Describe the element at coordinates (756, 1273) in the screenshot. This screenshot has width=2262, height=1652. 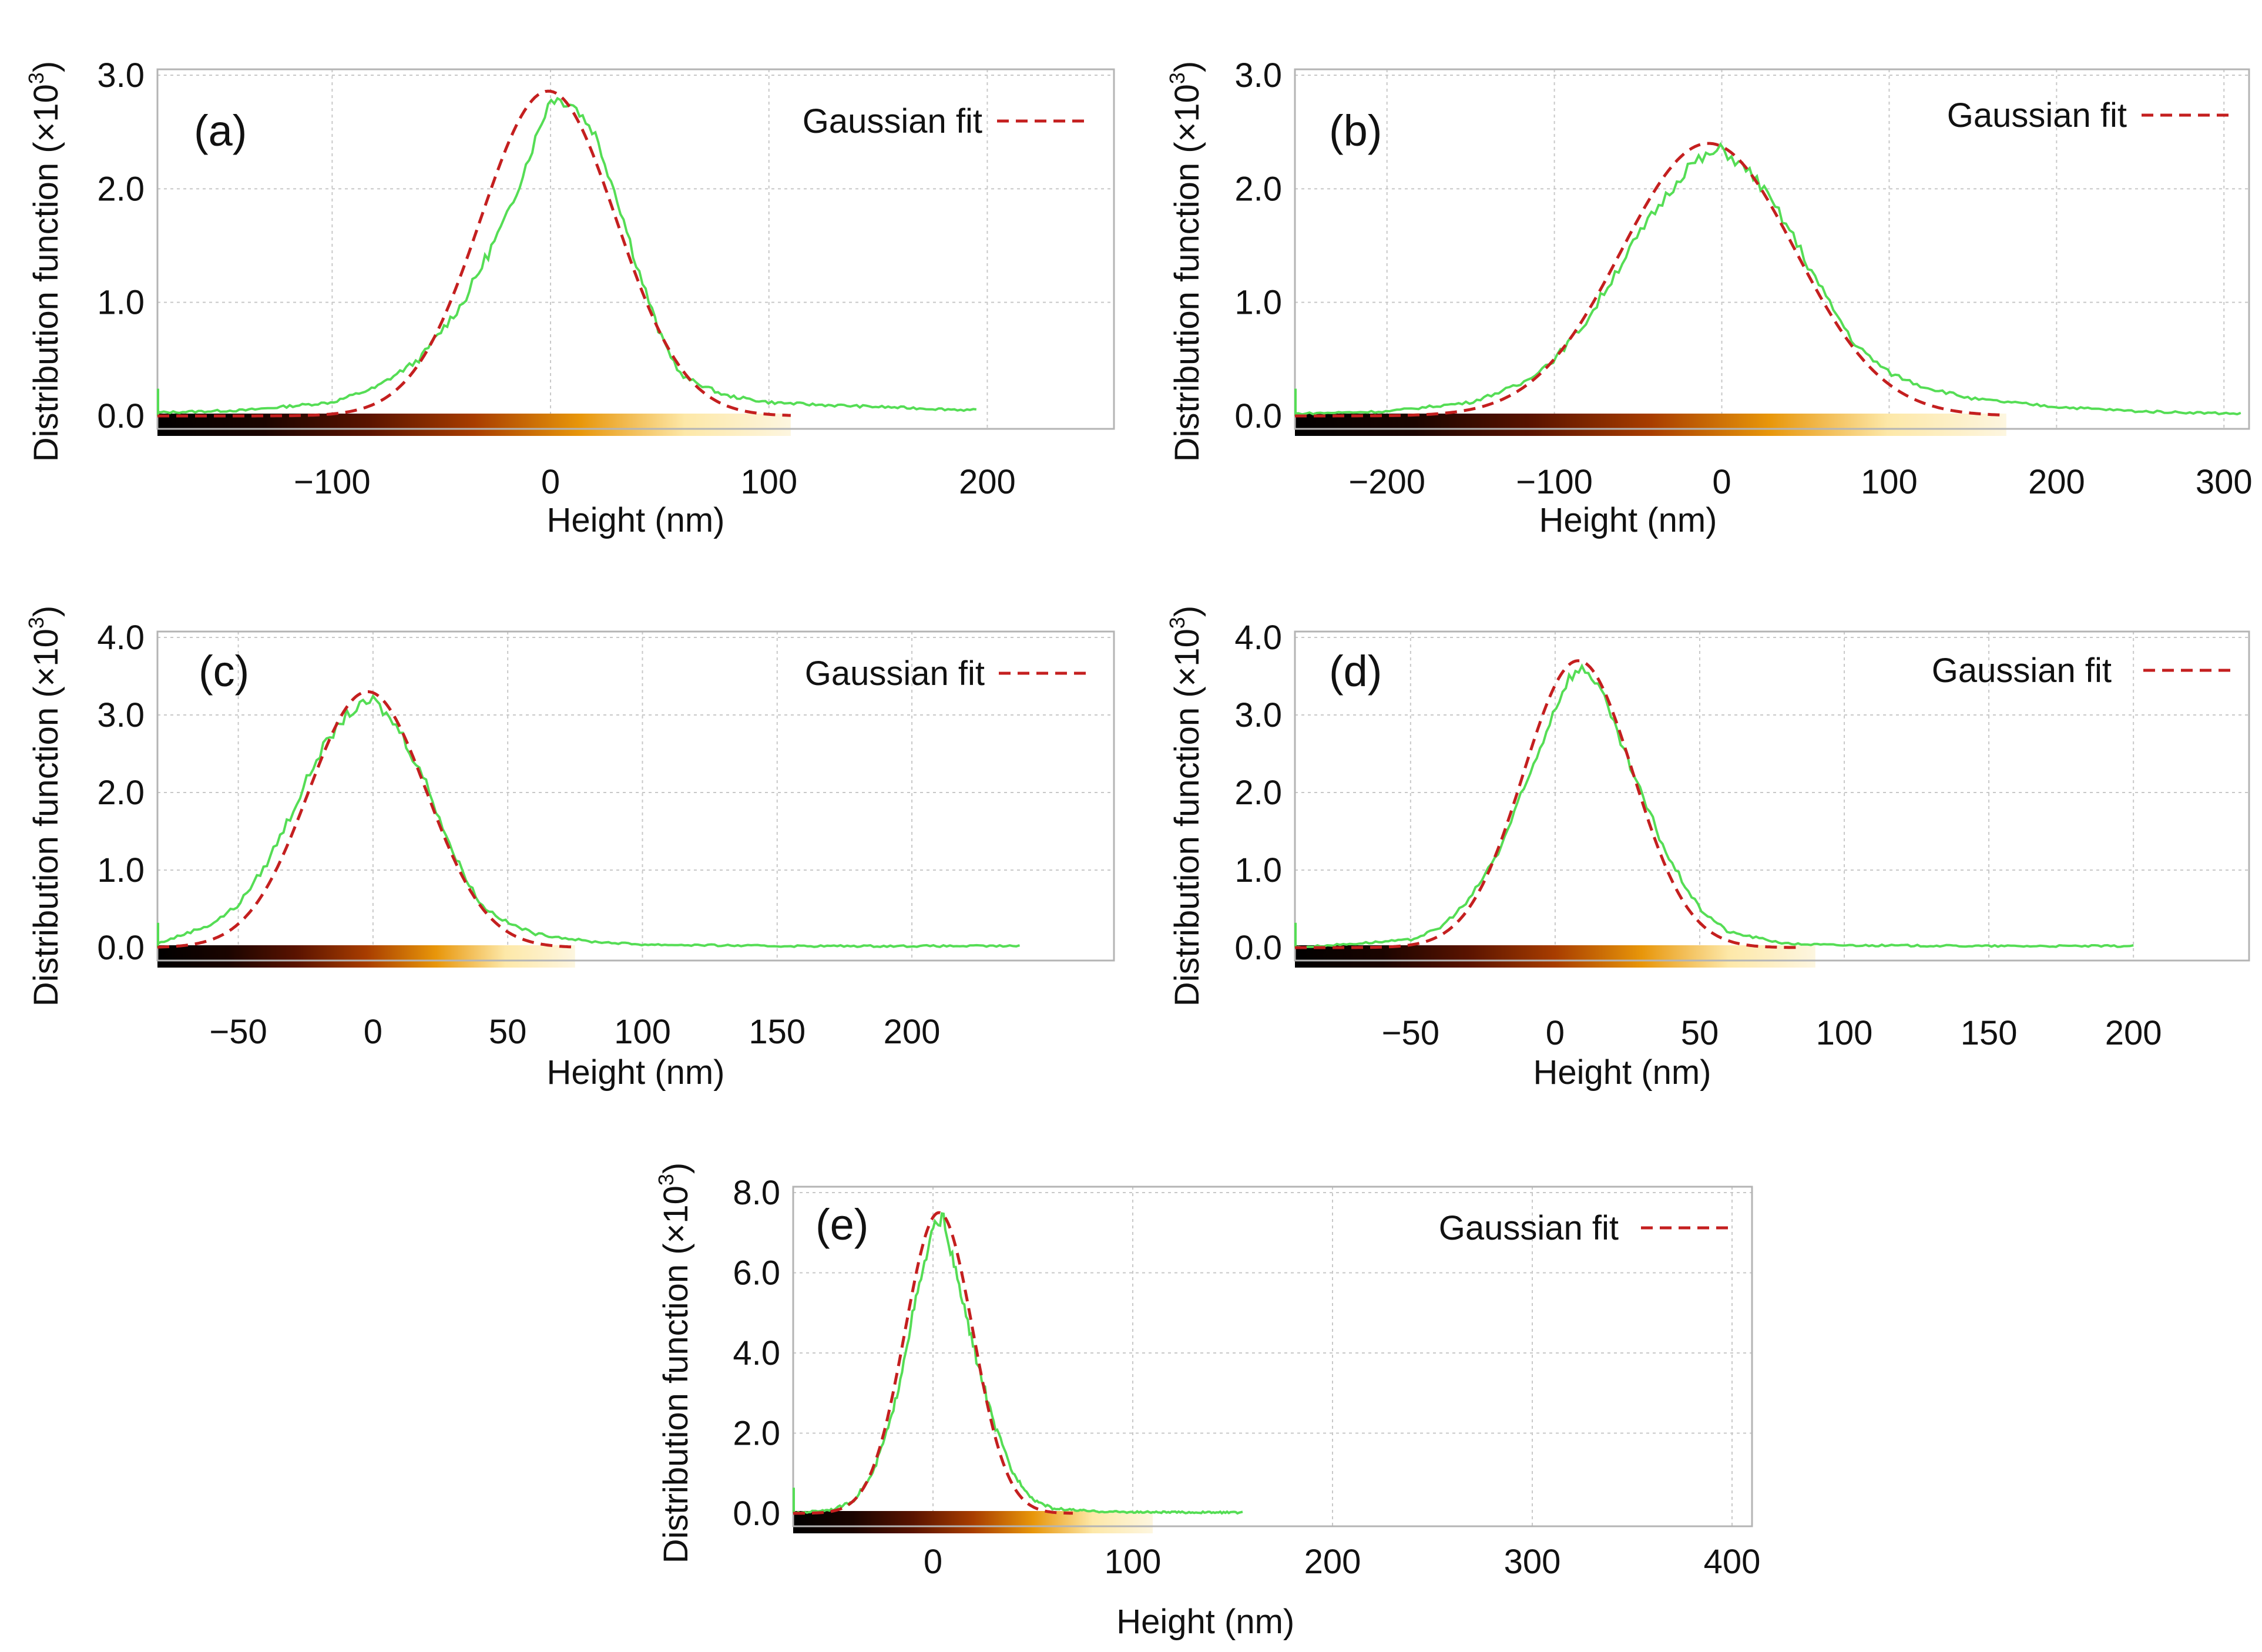
I see `y-tick-label: 6.0` at that location.